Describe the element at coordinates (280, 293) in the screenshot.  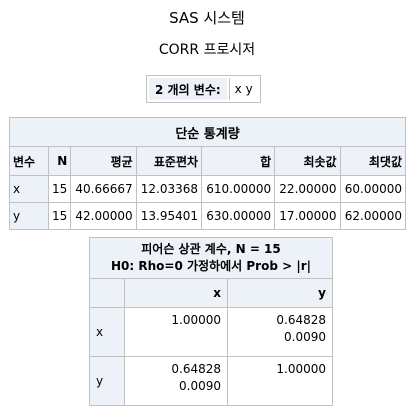
I see `corr-header-y: y` at that location.